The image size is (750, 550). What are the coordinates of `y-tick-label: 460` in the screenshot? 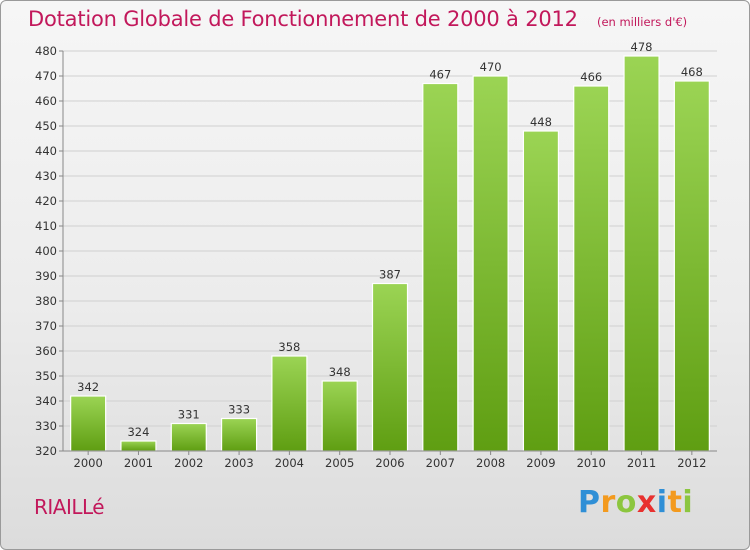 It's located at (46, 101).